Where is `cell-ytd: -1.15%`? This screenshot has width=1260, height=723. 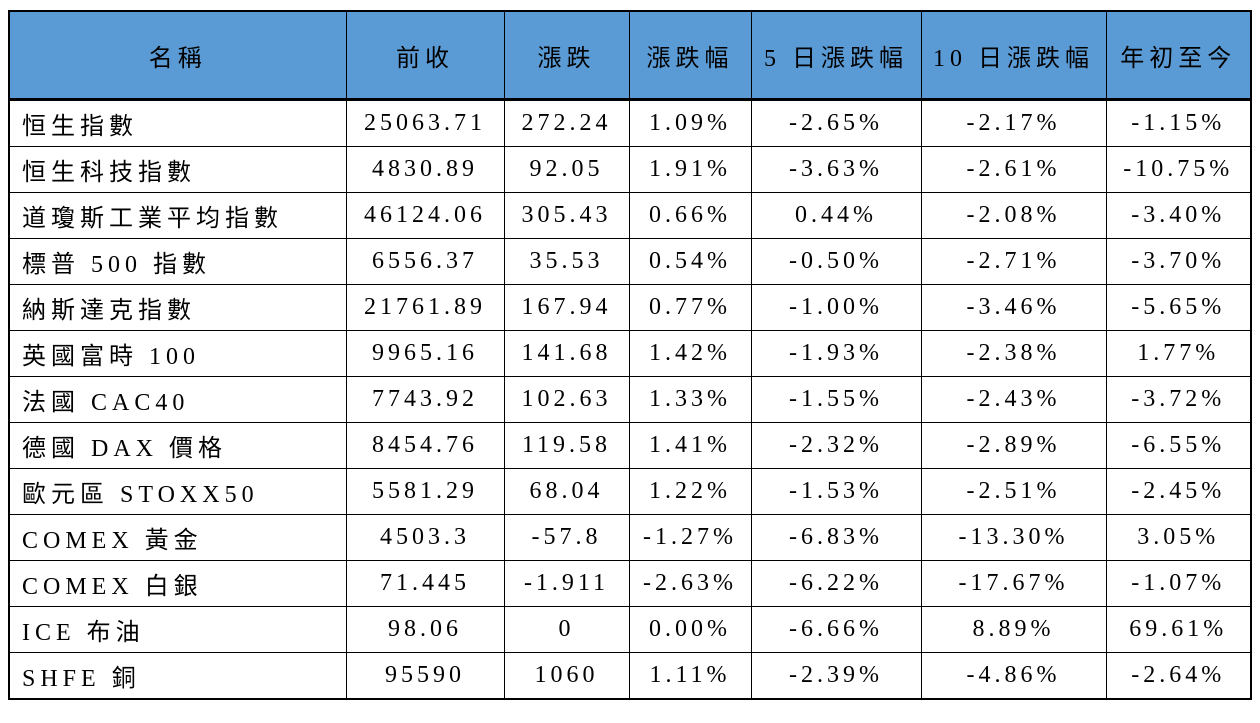 cell-ytd: -1.15% is located at coordinates (1178, 123).